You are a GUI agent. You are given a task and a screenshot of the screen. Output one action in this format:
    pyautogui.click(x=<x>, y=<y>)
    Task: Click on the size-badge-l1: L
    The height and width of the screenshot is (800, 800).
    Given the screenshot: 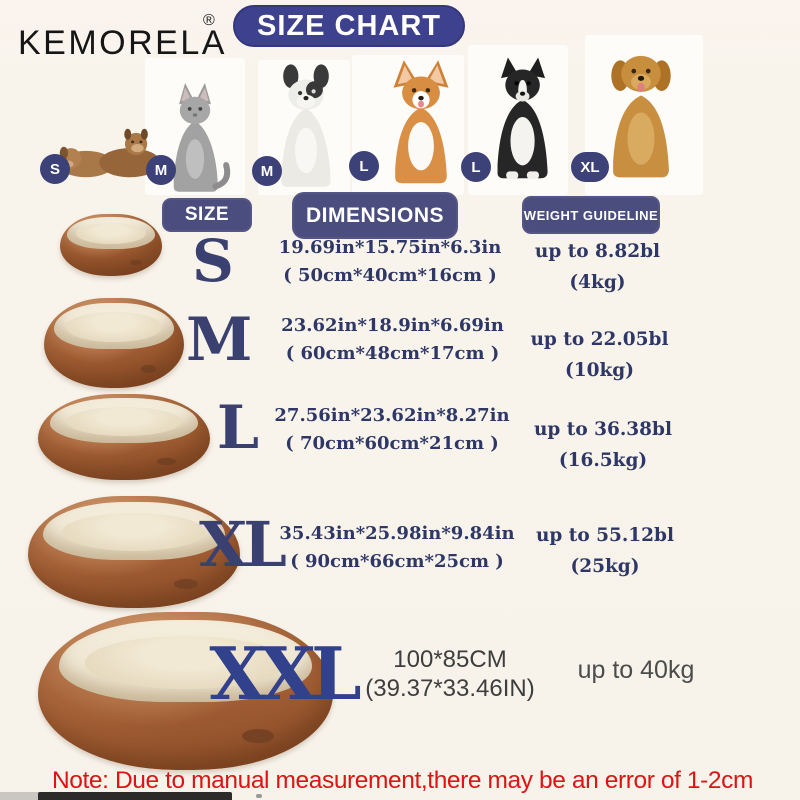 What is the action you would take?
    pyautogui.click(x=364, y=166)
    